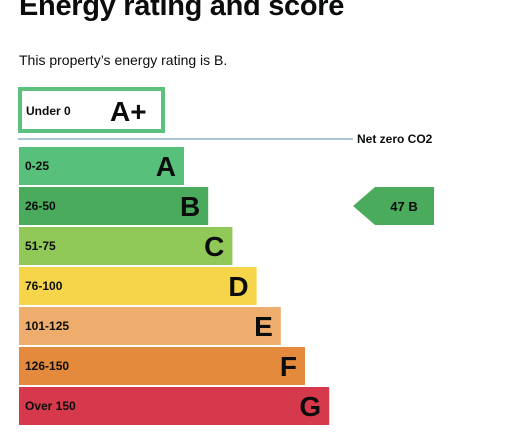 The image size is (511, 437). Describe the element at coordinates (47, 326) in the screenshot. I see `band-e-range: 101-125` at that location.